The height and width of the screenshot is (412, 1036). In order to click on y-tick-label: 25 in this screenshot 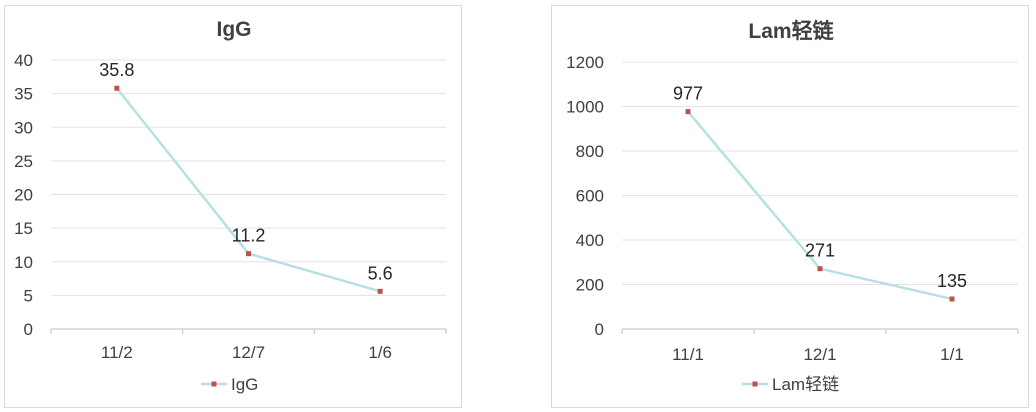, I will do `click(23, 161)`.